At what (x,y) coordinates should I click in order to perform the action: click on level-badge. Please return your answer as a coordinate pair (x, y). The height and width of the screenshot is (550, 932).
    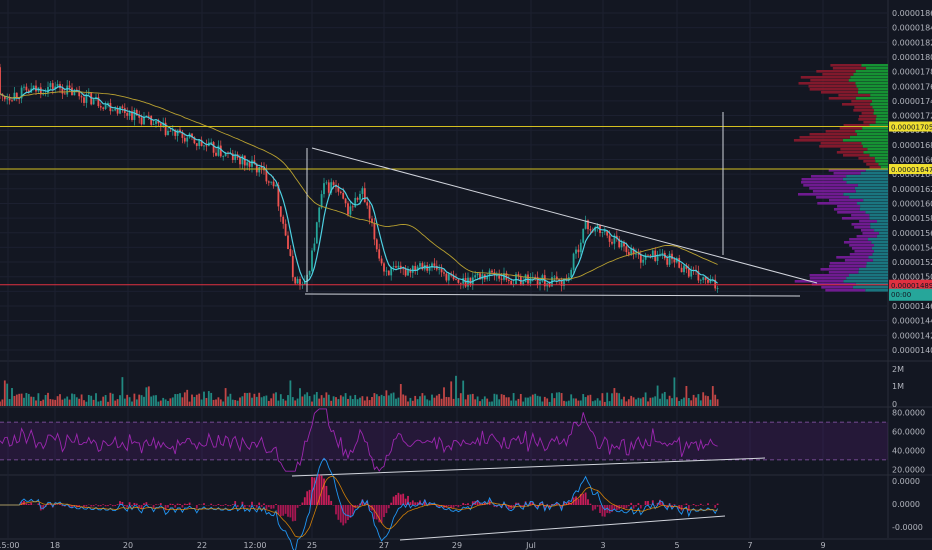
    Looking at the image, I should click on (910, 169).